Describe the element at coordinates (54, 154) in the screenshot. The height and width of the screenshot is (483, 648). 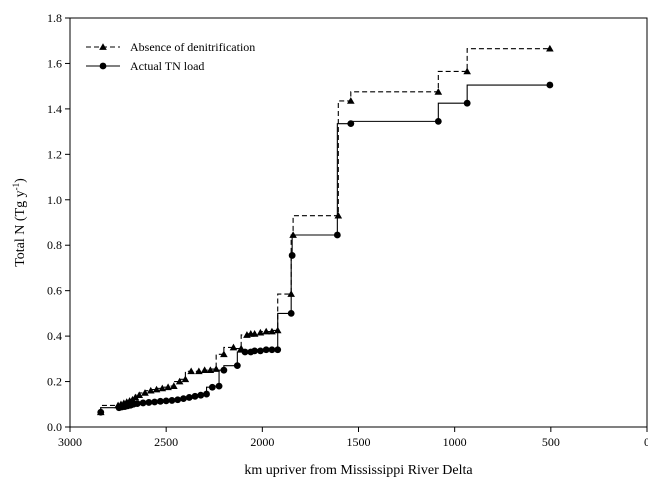
I see `y-tick-label: 1.2` at that location.